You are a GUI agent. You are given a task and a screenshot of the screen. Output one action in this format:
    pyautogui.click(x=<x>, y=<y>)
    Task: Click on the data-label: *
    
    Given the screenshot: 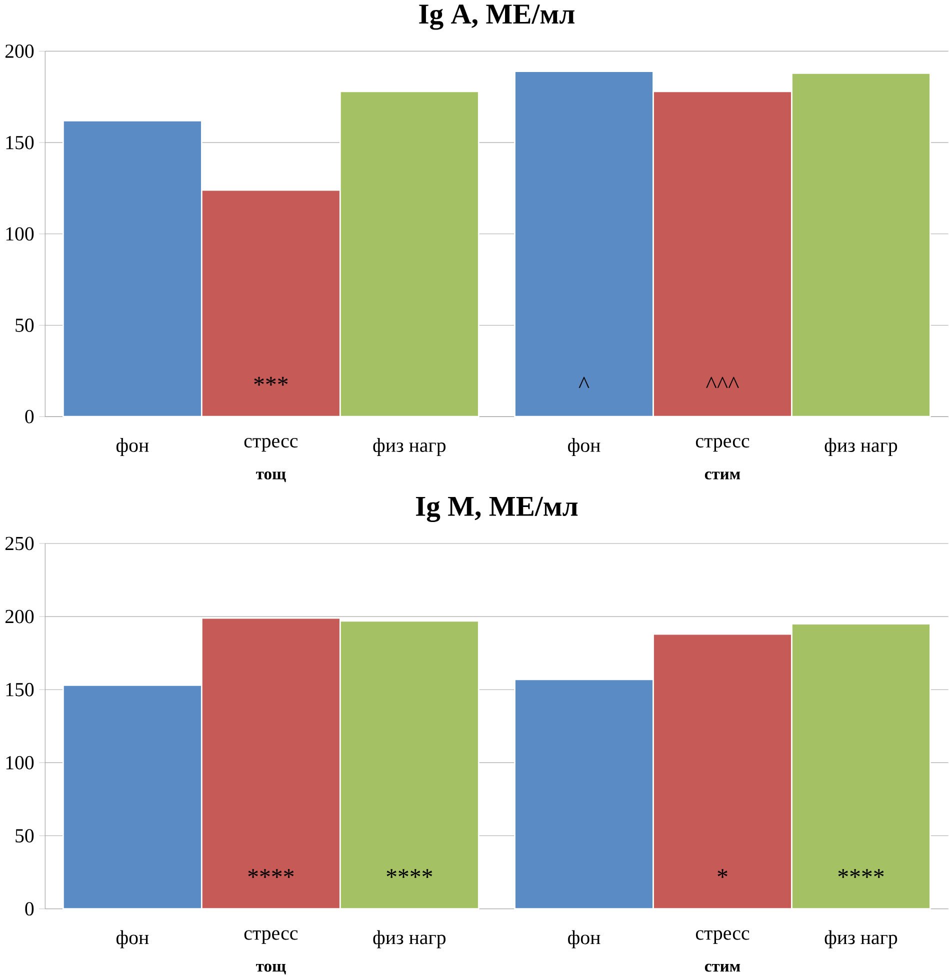 What is the action you would take?
    pyautogui.click(x=723, y=873)
    